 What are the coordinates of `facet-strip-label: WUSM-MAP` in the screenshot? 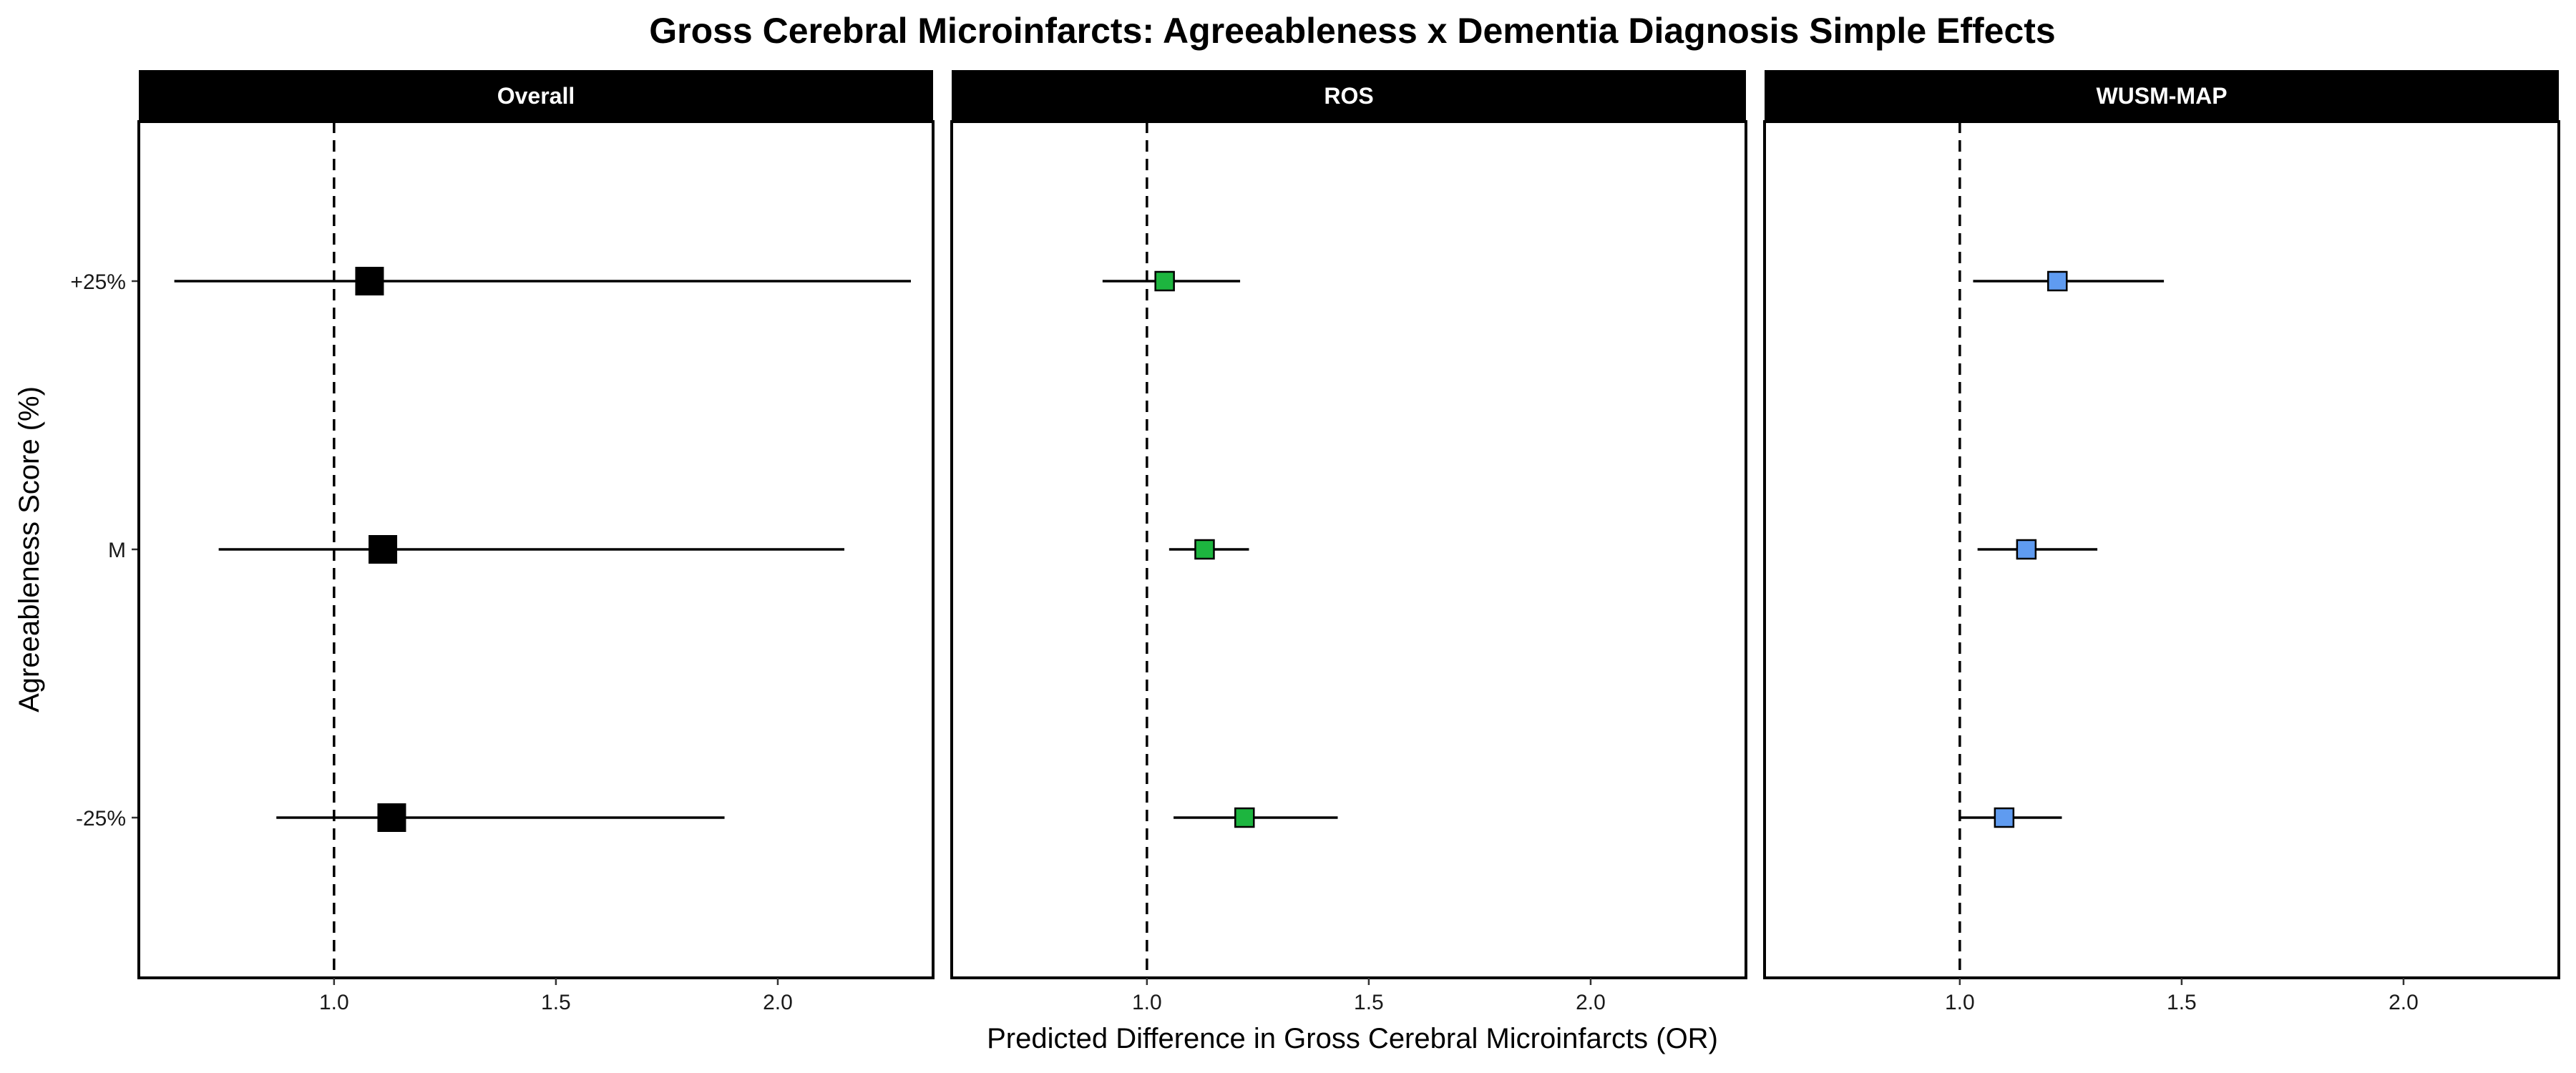 It's located at (2161, 96).